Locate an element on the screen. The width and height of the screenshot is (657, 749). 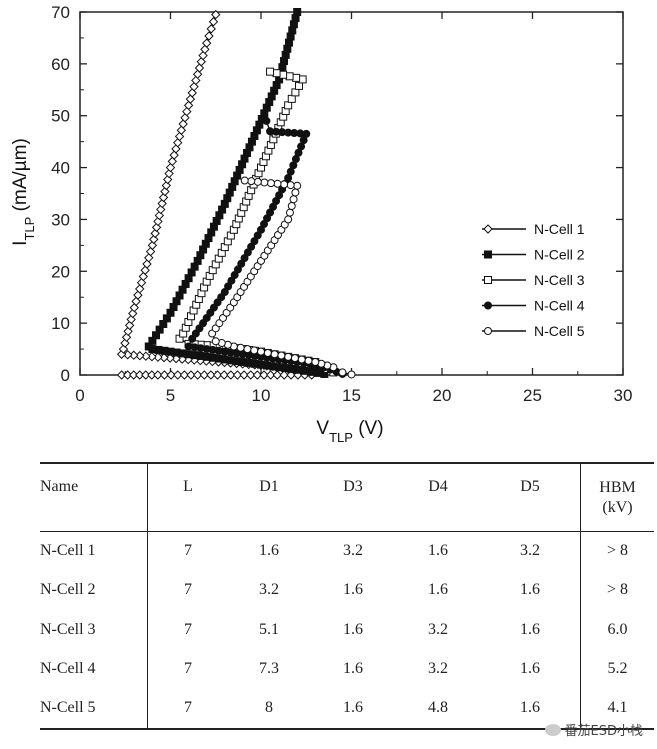
legend-item: N-Cell 2 is located at coordinates (533, 255).